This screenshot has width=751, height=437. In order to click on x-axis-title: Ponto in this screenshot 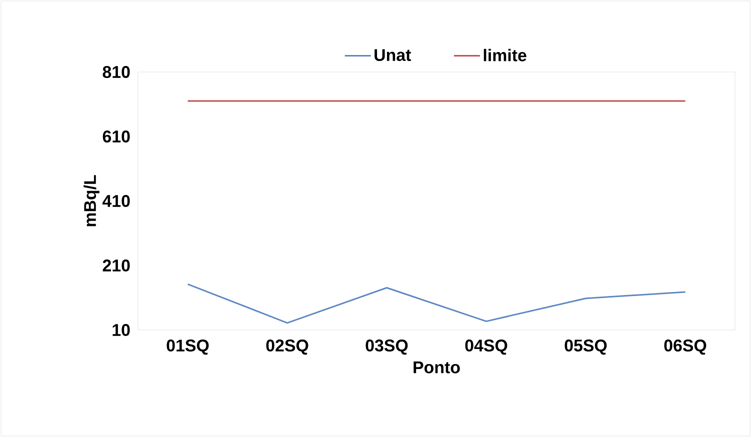, I will do `click(437, 368)`.